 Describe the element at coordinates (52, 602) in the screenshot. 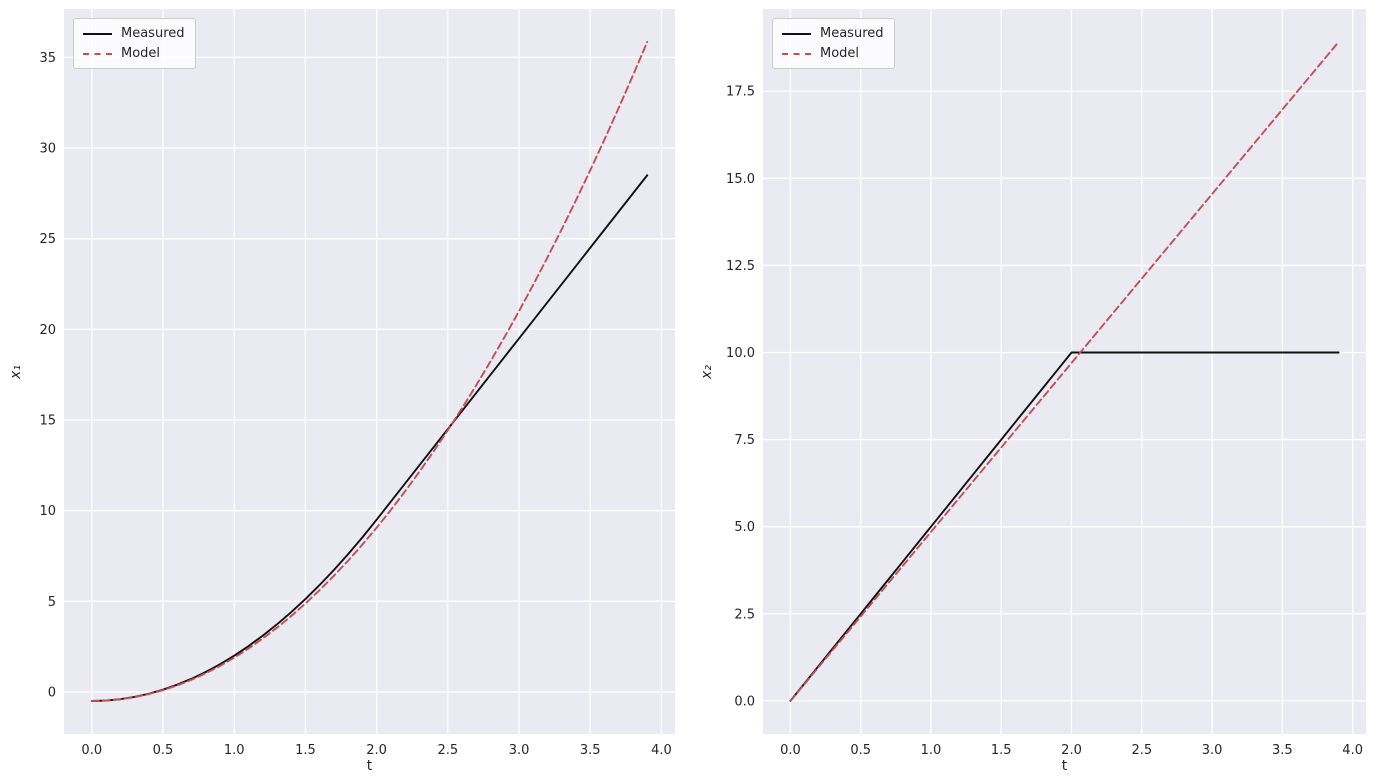

I see `y-tick-label: 5` at that location.